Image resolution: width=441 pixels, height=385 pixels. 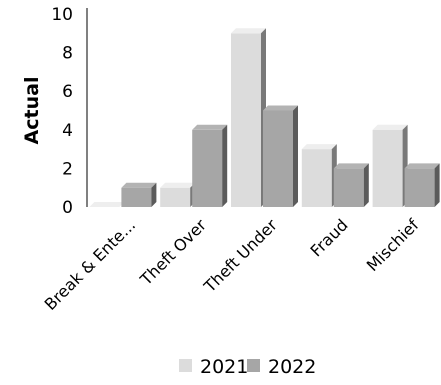 What do you see at coordinates (224, 367) in the screenshot?
I see `legend-label: 2021` at bounding box center [224, 367].